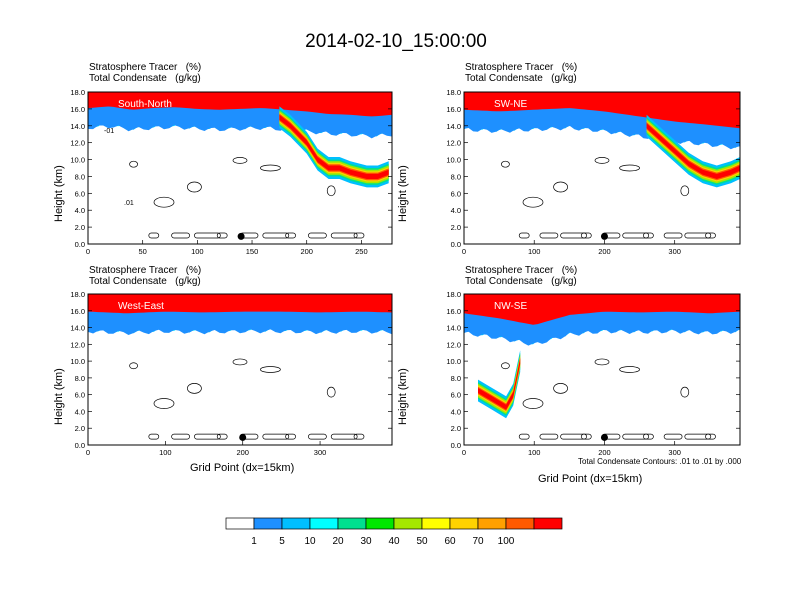 The width and height of the screenshot is (792, 612). I want to click on colorbar-label: 100, so click(506, 541).